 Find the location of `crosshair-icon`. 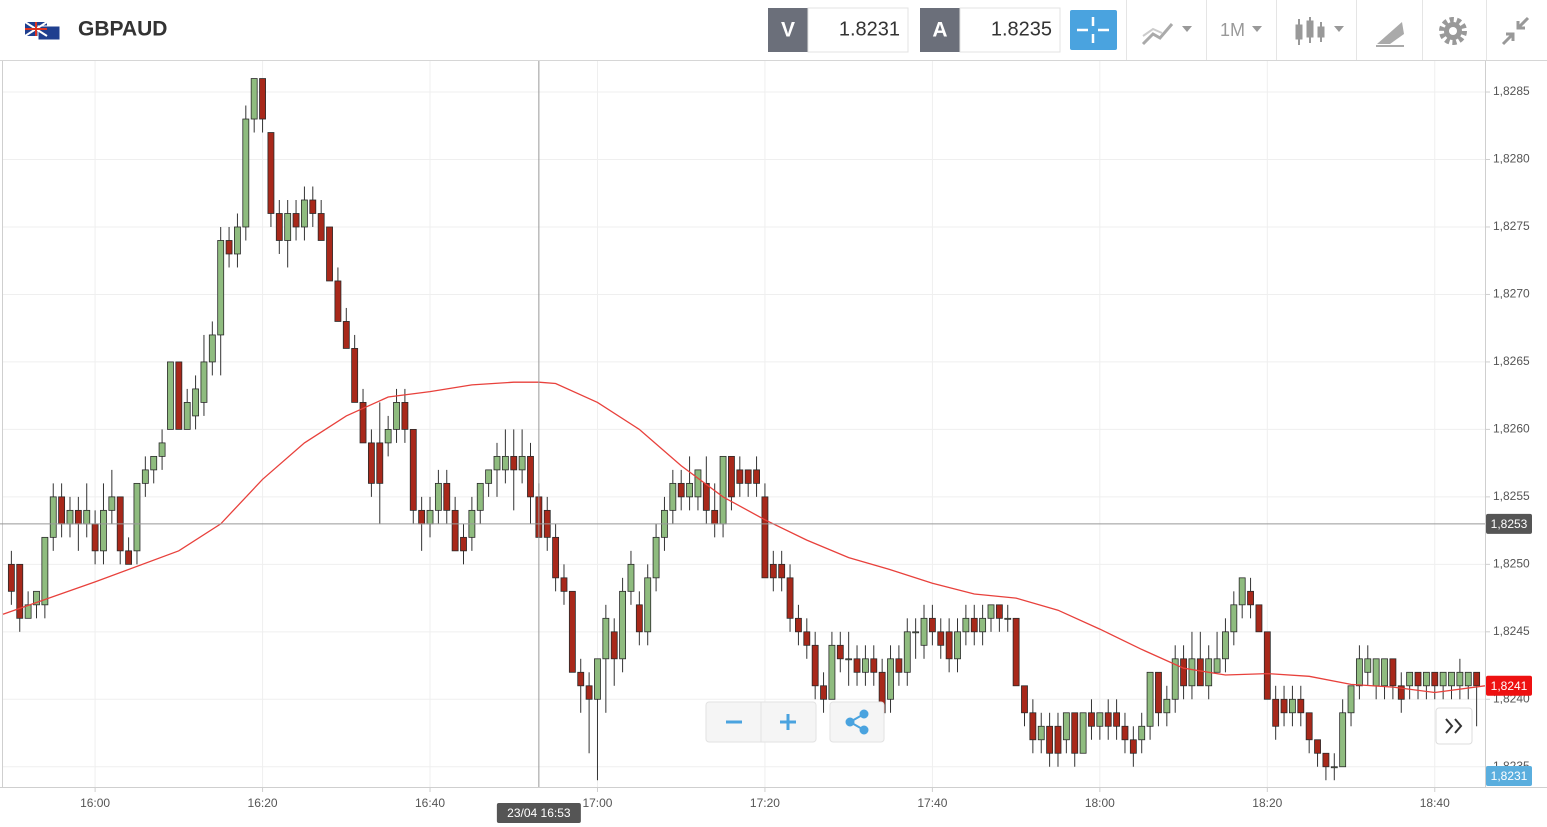

crosshair-icon is located at coordinates (1093, 30).